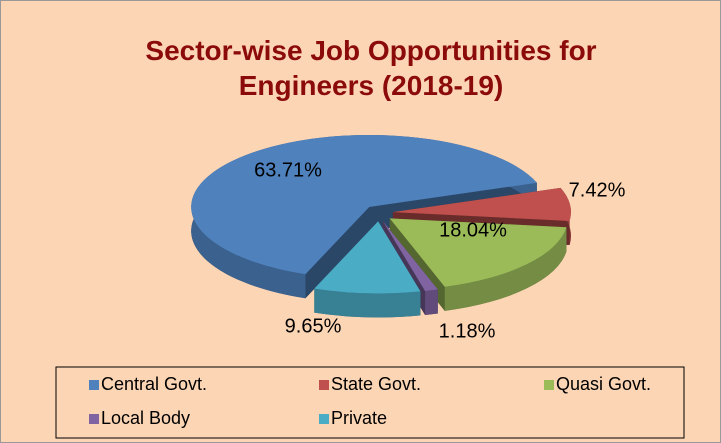 The width and height of the screenshot is (721, 443). I want to click on data-label: 63.71%, so click(288, 170).